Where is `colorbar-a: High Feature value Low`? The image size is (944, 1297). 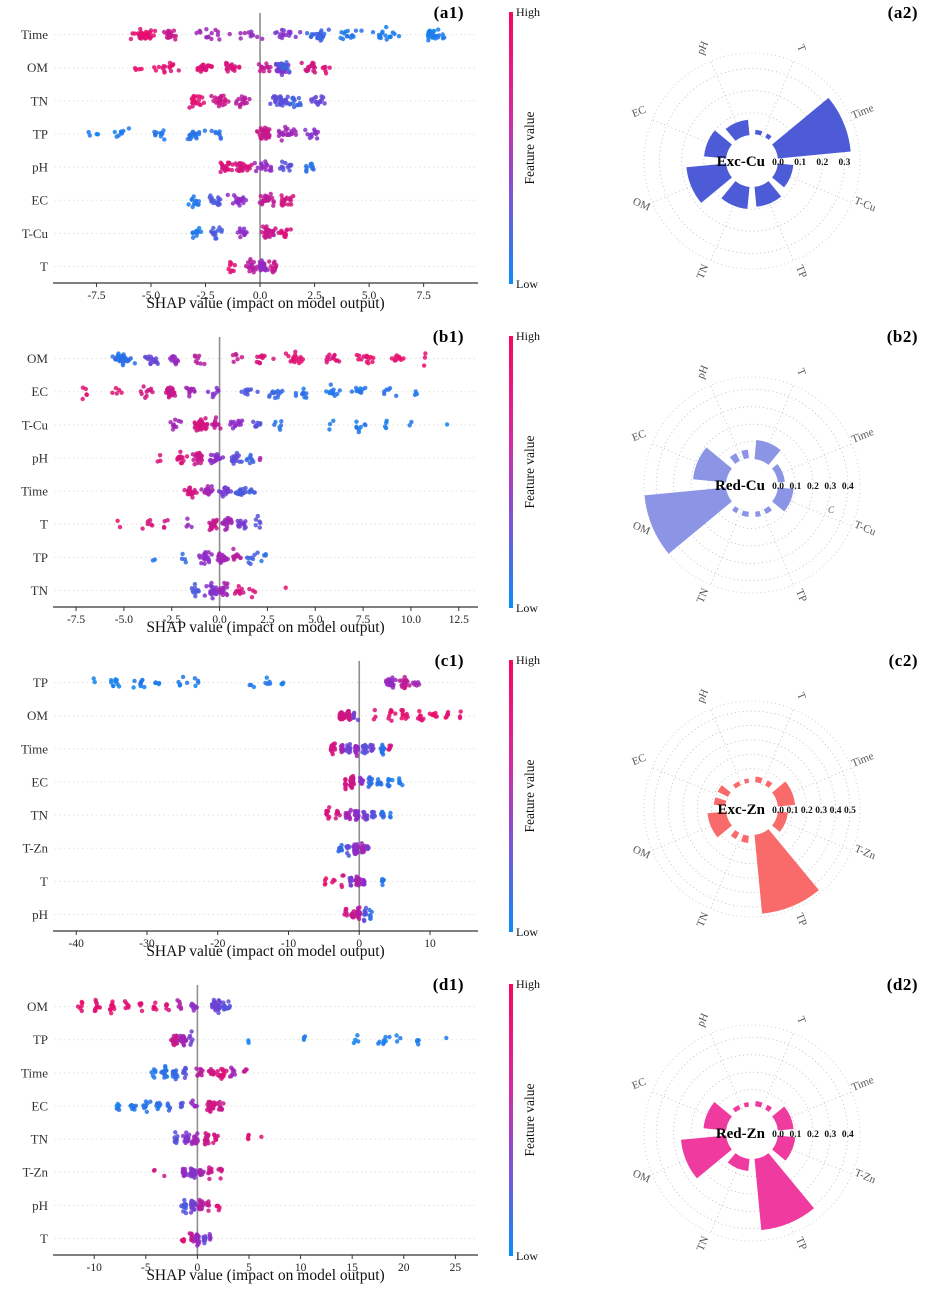
colorbar-a: High Feature value Low is located at coordinates (528, 162).